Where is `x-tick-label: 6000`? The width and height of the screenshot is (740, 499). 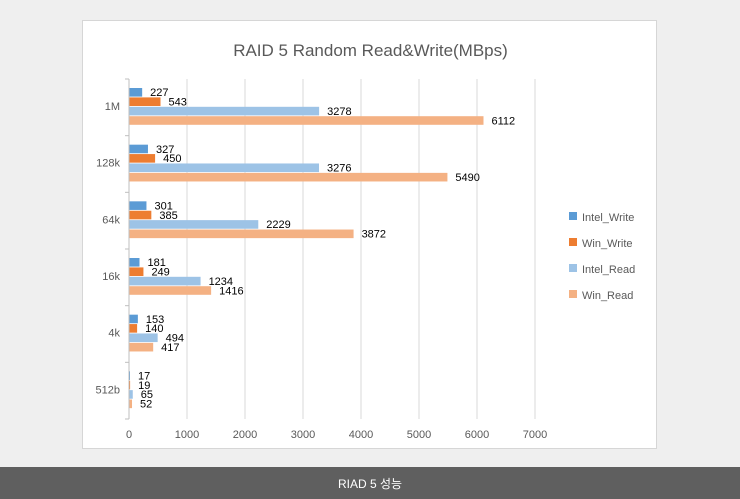
x-tick-label: 6000 is located at coordinates (477, 435).